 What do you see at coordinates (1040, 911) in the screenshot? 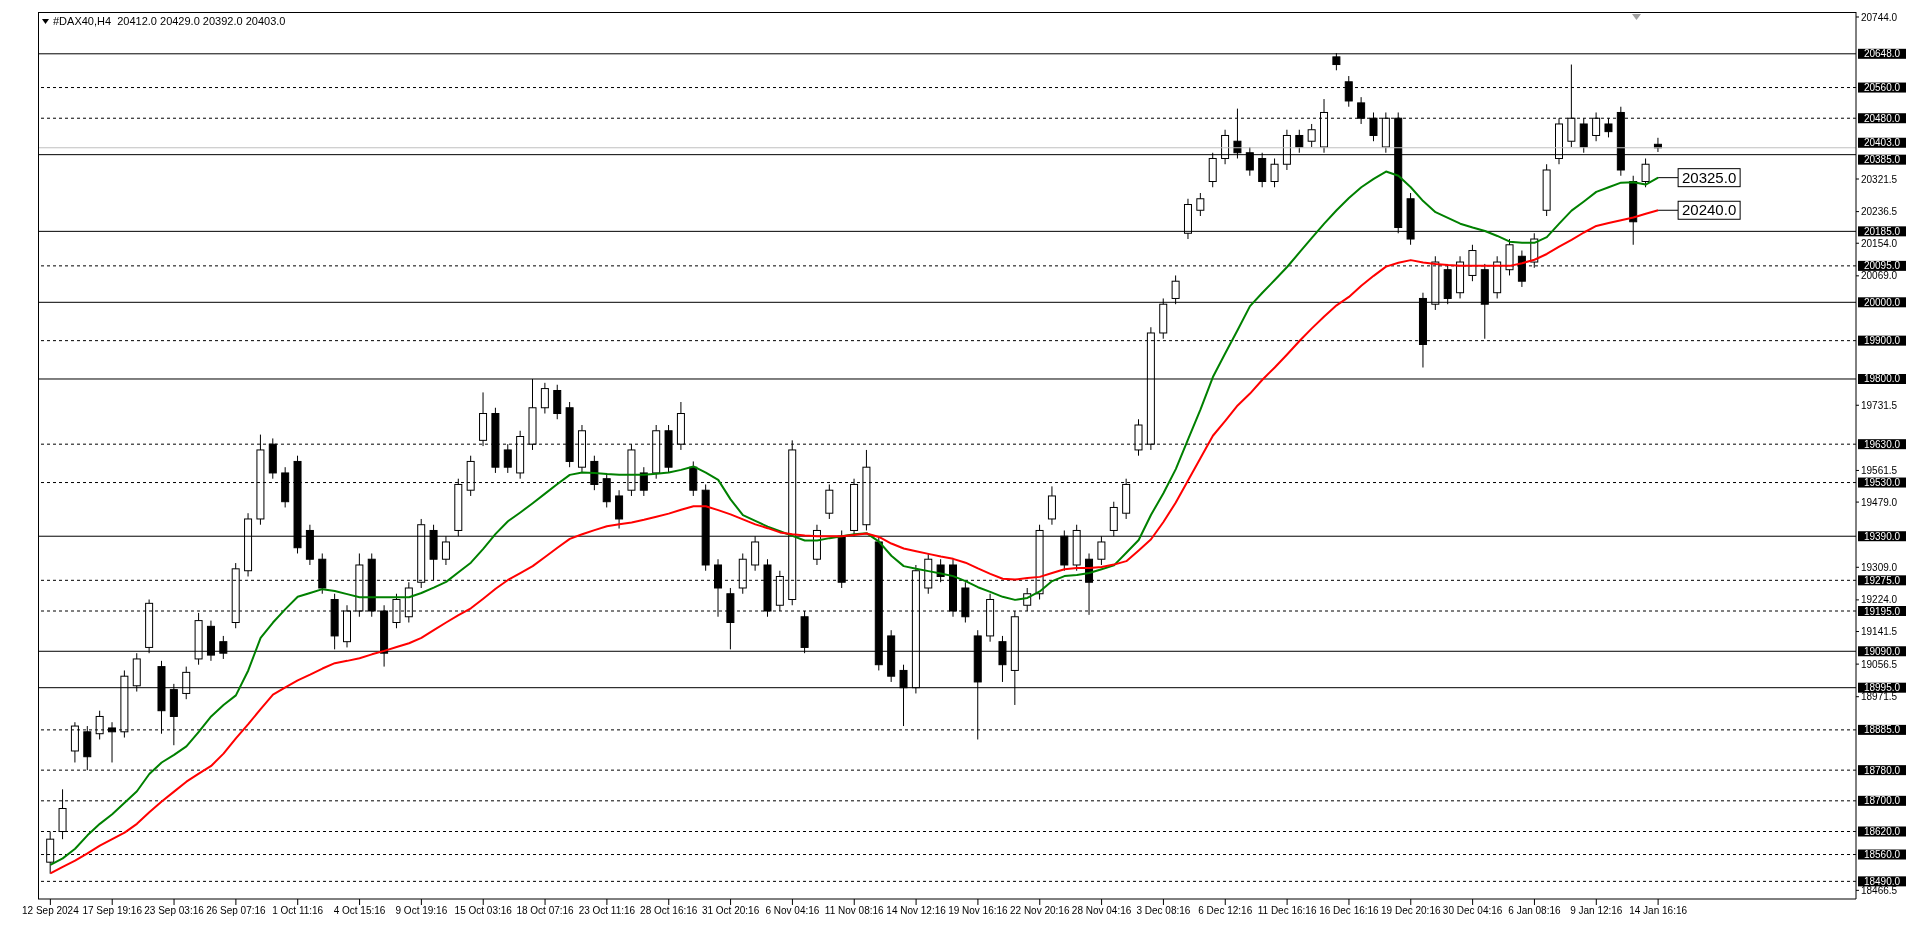
I see `x-tick-label: 22 Nov 20:16` at bounding box center [1040, 911].